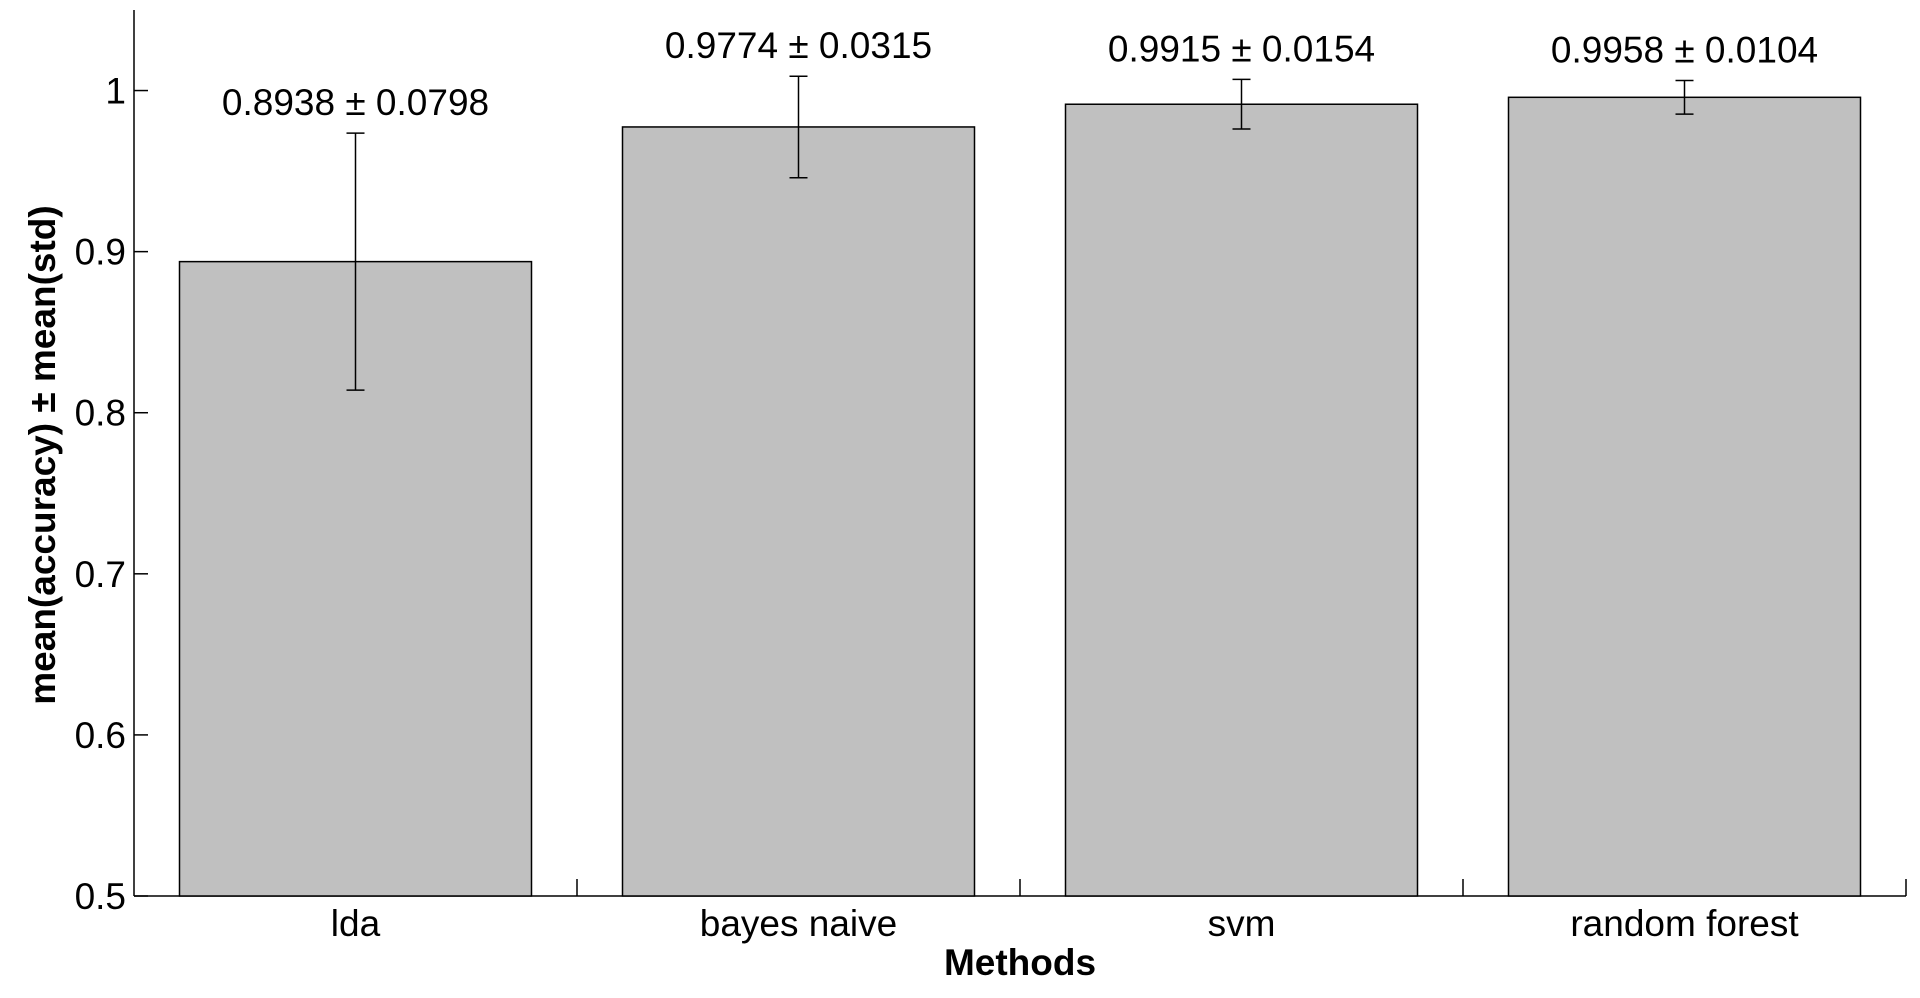  I want to click on y-tick-label: 0.8, so click(100, 413).